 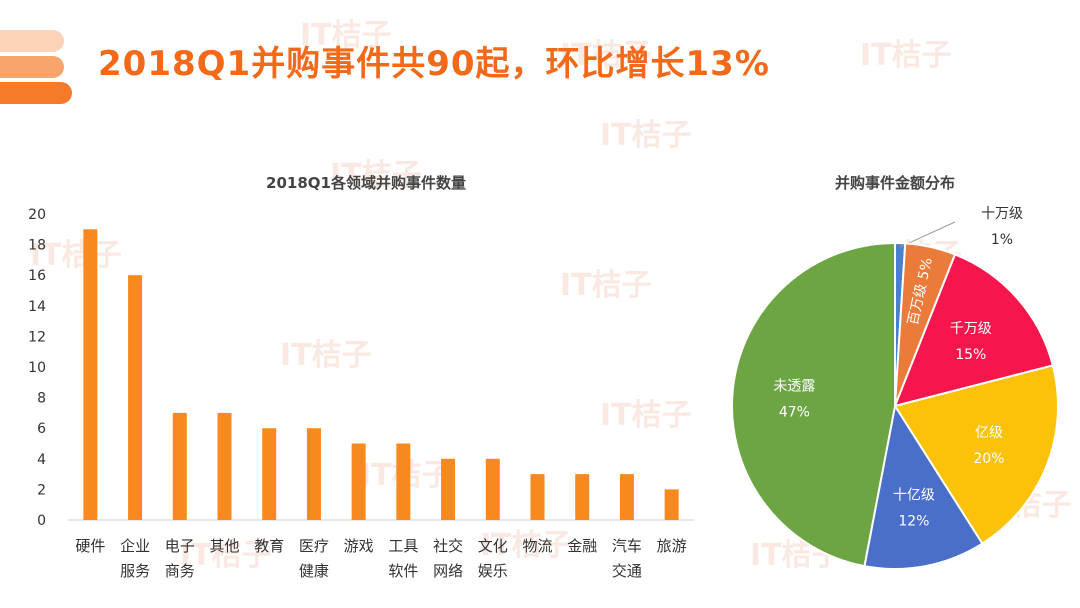 What do you see at coordinates (989, 433) in the screenshot?
I see `pie-slice-label: 亿级` at bounding box center [989, 433].